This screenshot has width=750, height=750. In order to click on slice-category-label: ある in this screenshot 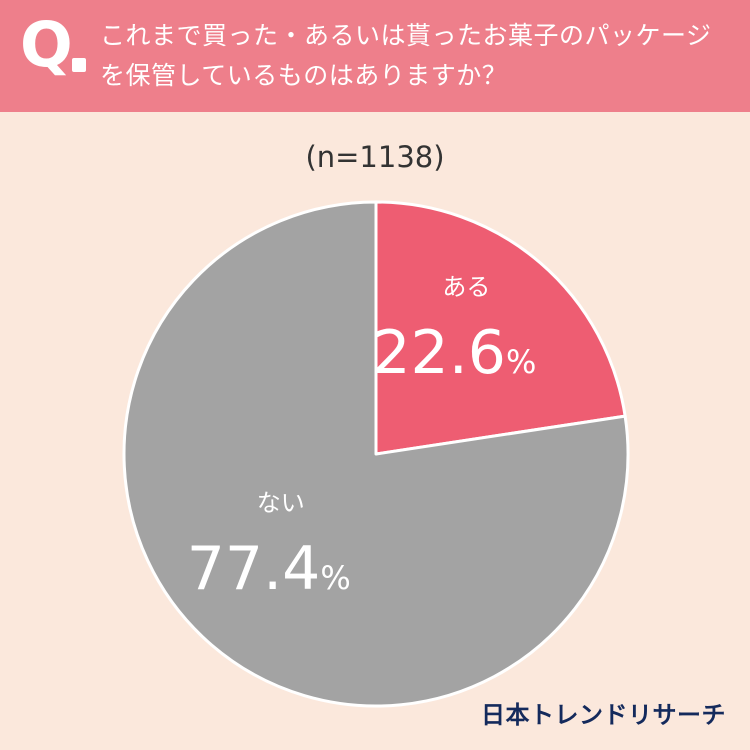, I will do `click(466, 287)`.